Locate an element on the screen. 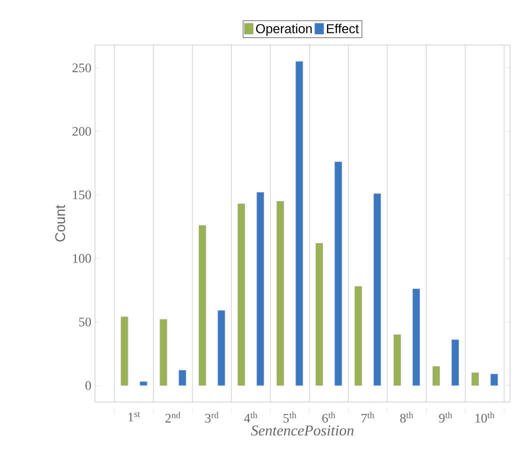  x-tick-label: 3$^{rd}$ is located at coordinates (212, 417).